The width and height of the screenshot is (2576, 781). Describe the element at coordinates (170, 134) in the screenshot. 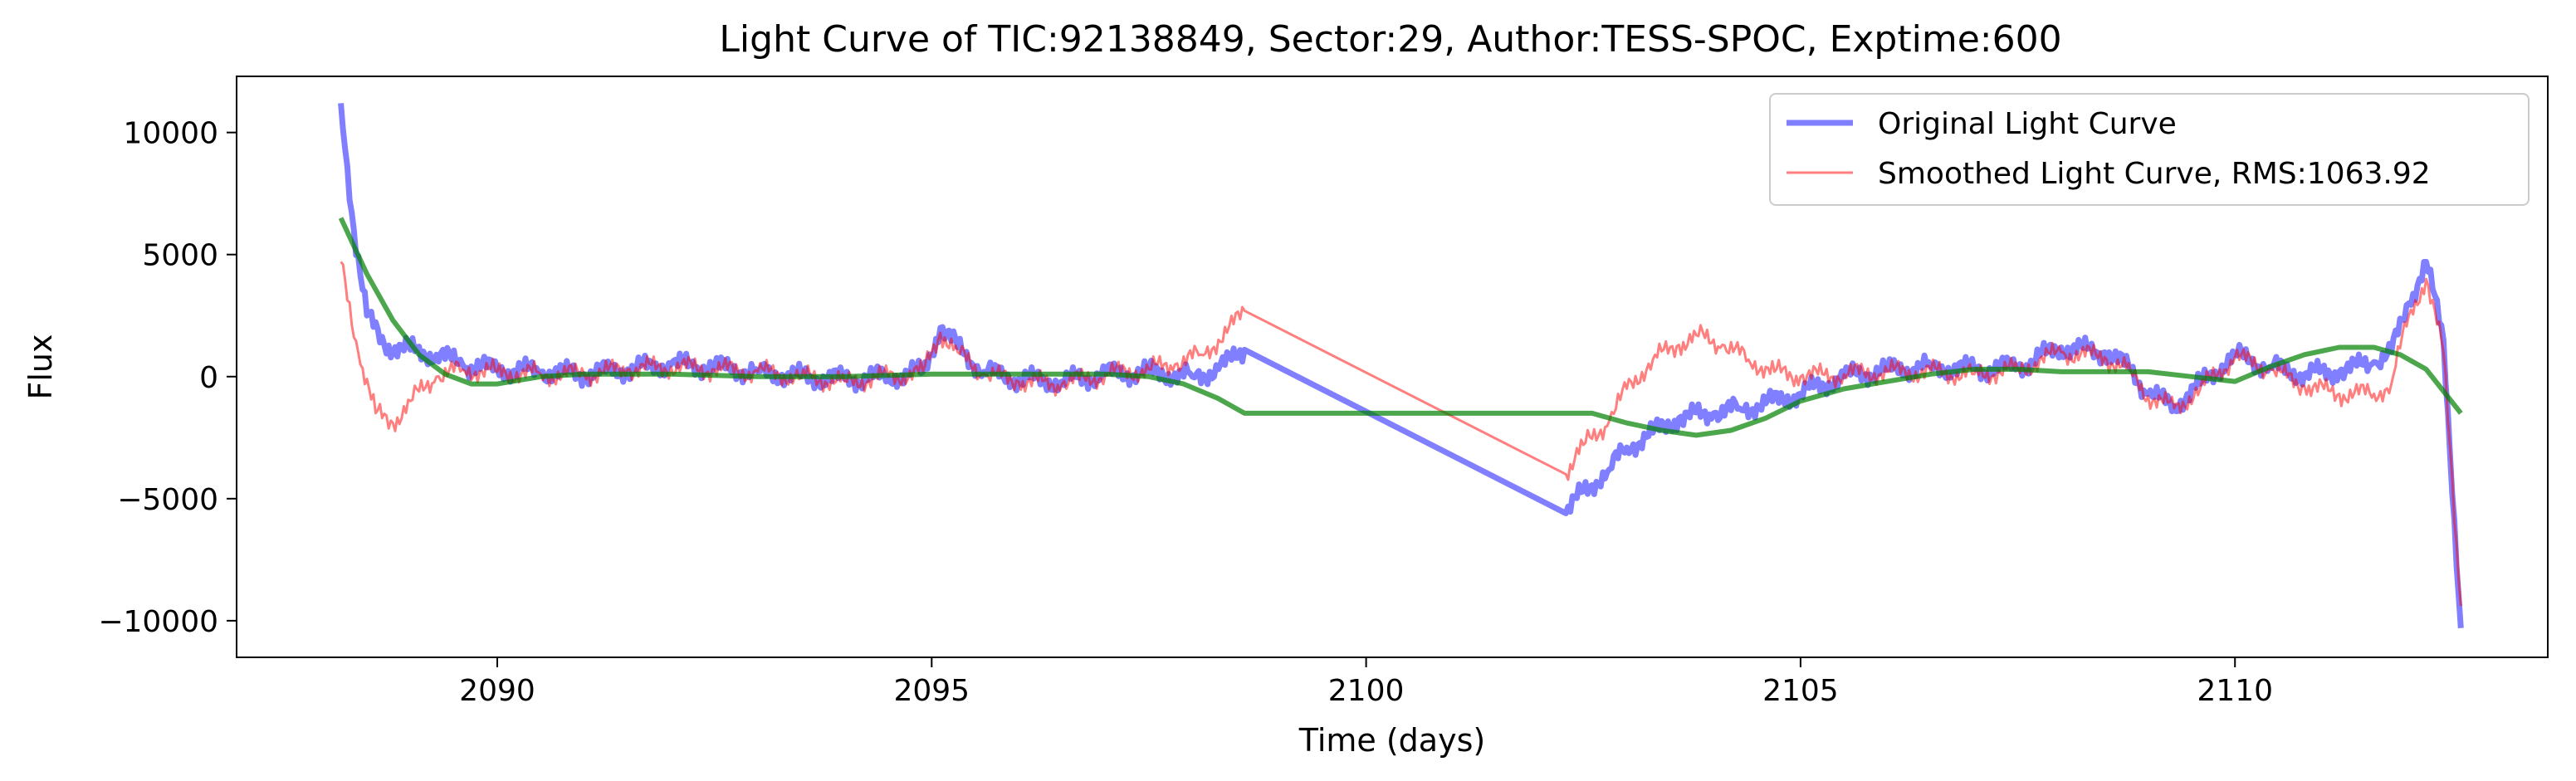

I see `y-tick-label: 10000` at that location.